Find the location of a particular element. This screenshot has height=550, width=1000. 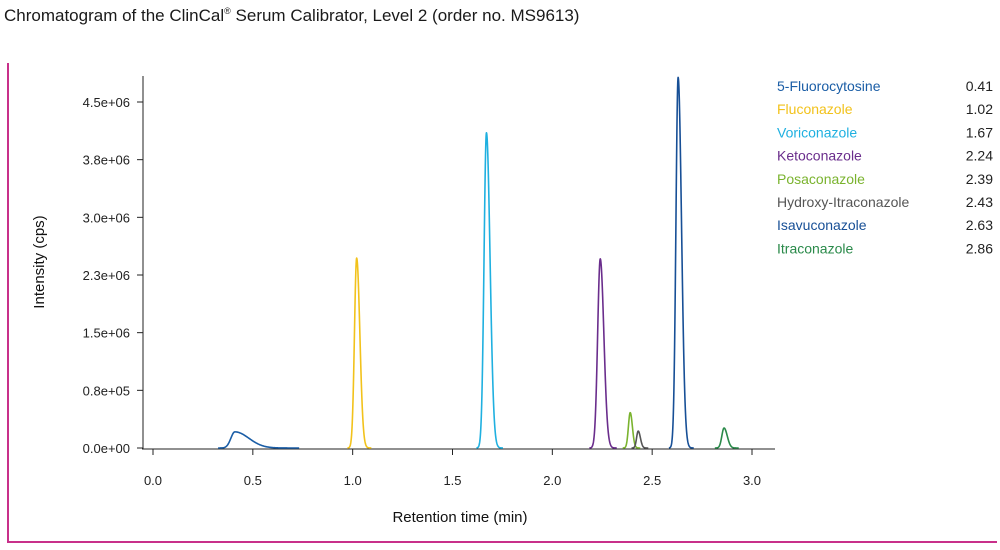

x-tick-label: 1.0 is located at coordinates (353, 480).